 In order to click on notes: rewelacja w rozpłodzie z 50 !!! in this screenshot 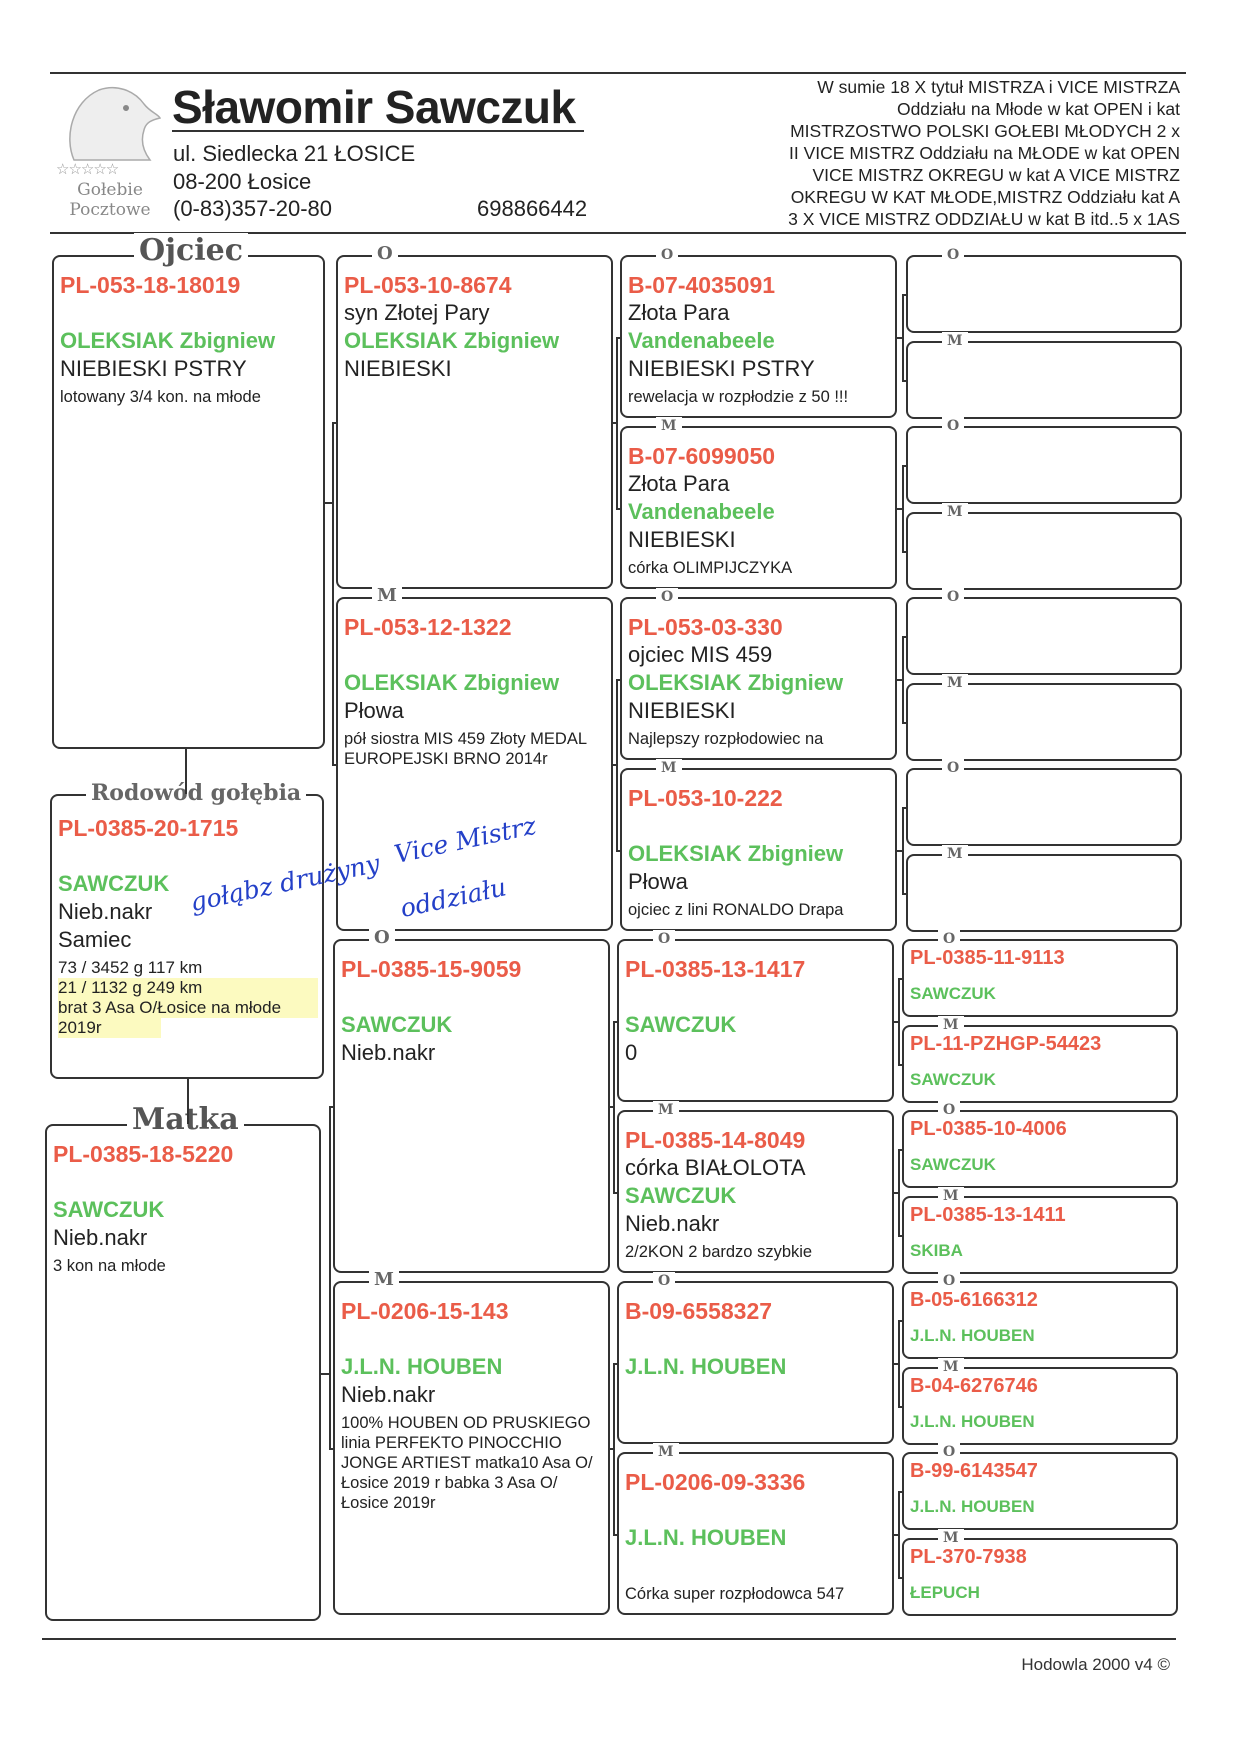, I will do `click(738, 397)`.